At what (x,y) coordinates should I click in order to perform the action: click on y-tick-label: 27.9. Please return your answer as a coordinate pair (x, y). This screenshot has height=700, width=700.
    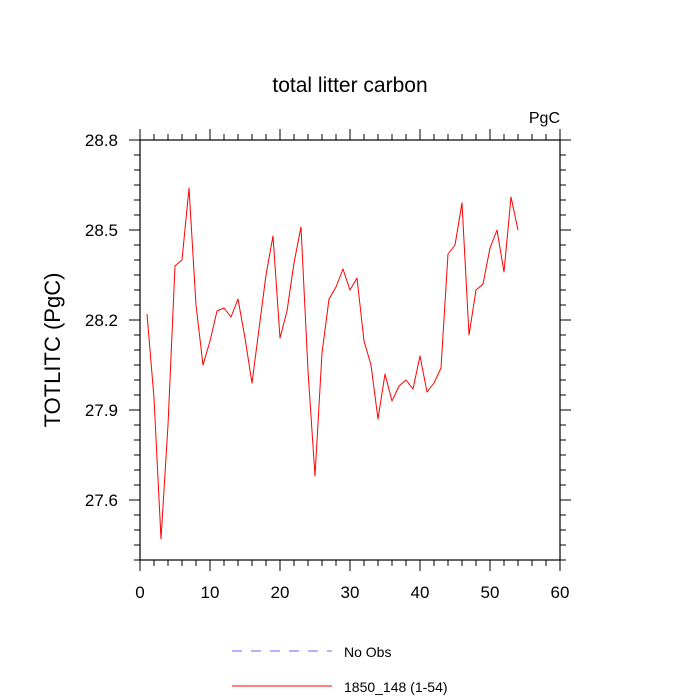
    Looking at the image, I should click on (101, 410).